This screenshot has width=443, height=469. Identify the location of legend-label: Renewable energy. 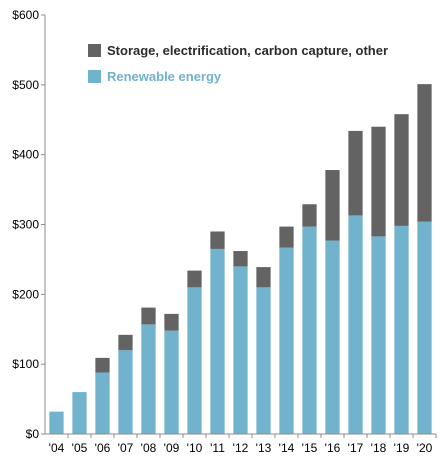
(164, 76).